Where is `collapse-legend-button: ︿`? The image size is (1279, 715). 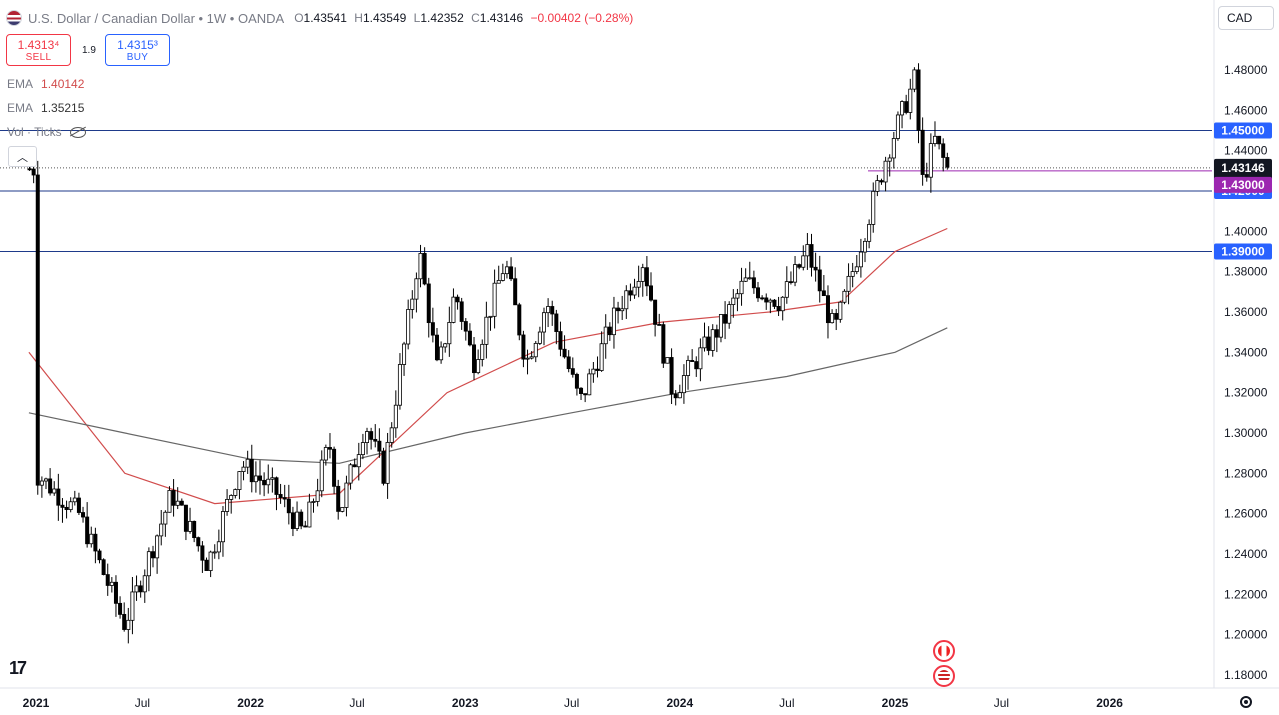 collapse-legend-button: ︿ is located at coordinates (22, 156).